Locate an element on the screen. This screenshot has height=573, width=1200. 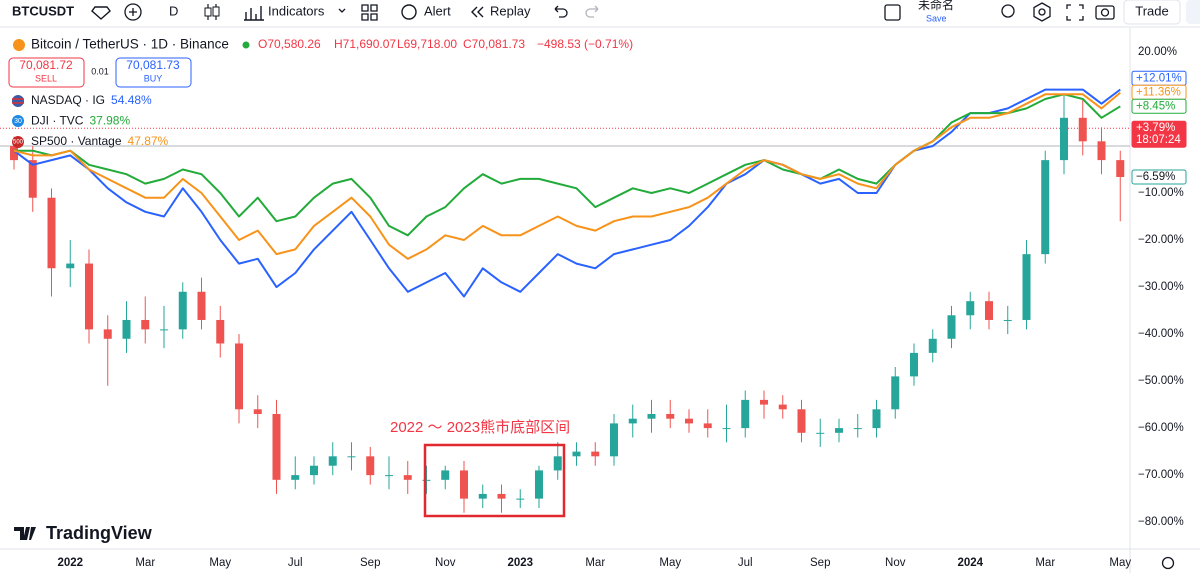
legend-series-name: SP500 · Vantage is located at coordinates (76, 141).